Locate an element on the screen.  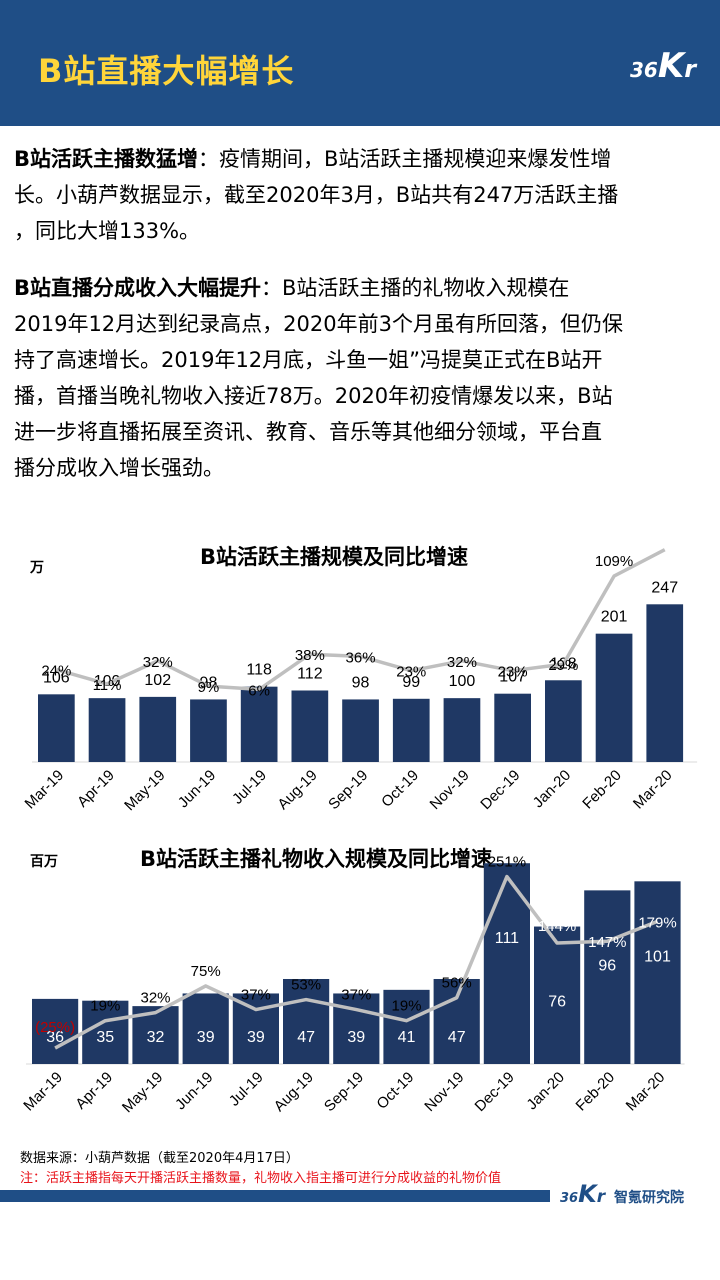
bar-value-label: 76 is located at coordinates (557, 1002).